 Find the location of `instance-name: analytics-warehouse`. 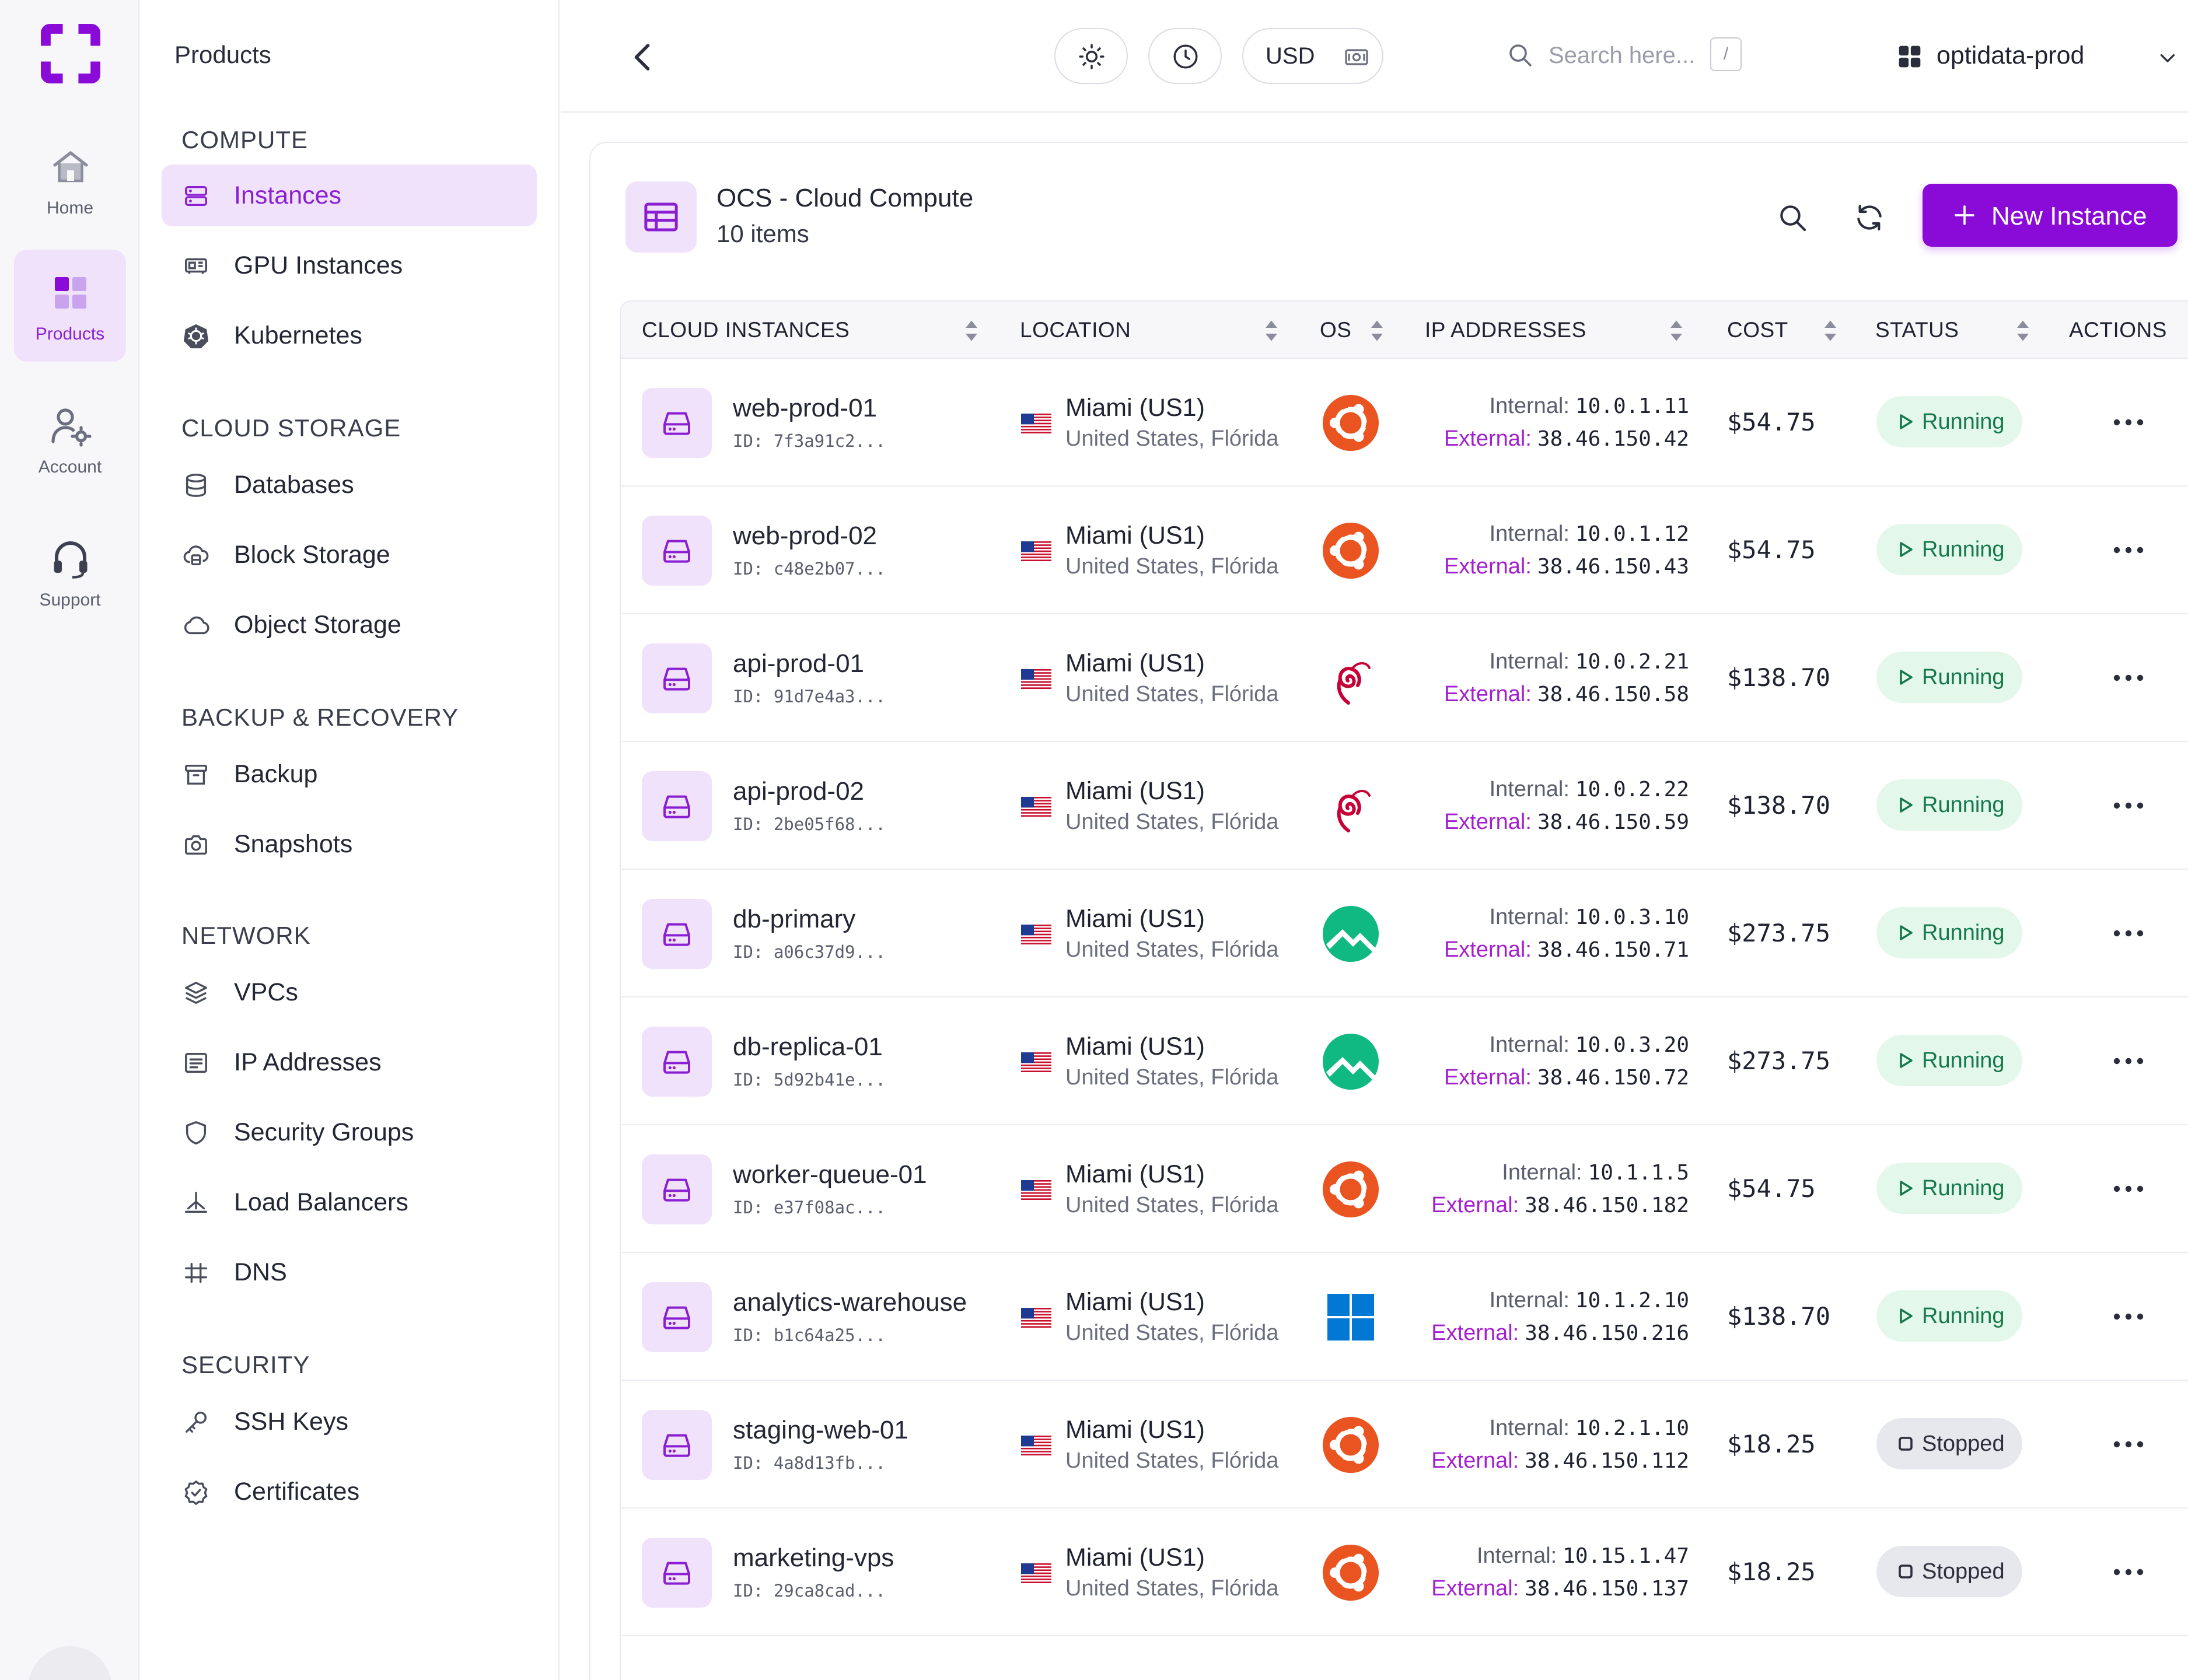

instance-name: analytics-warehouse is located at coordinates (850, 1302).